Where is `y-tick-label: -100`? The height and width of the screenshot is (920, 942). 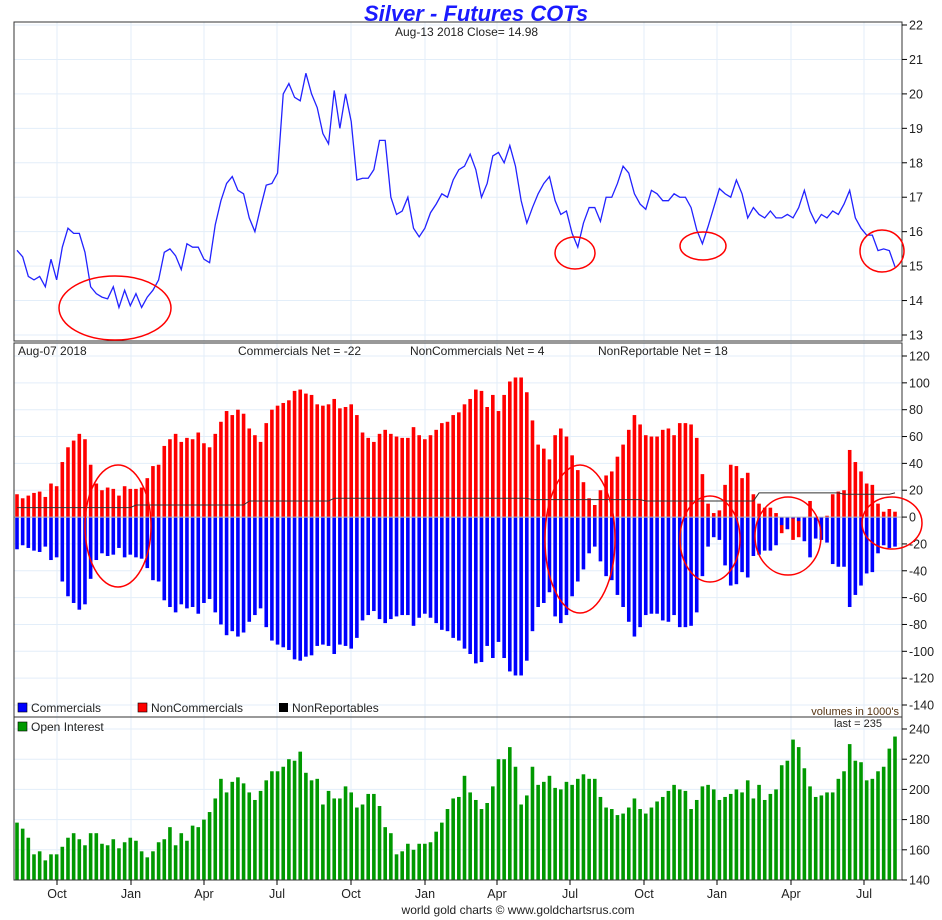
y-tick-label: -100 is located at coordinates (921, 652).